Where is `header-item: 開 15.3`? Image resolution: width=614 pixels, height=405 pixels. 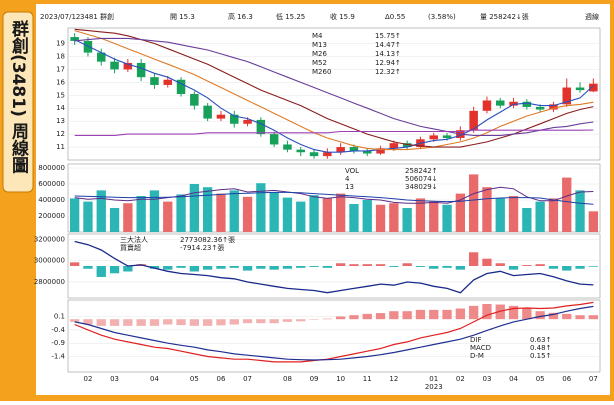
header-item: 開 15.3 is located at coordinates (182, 17).